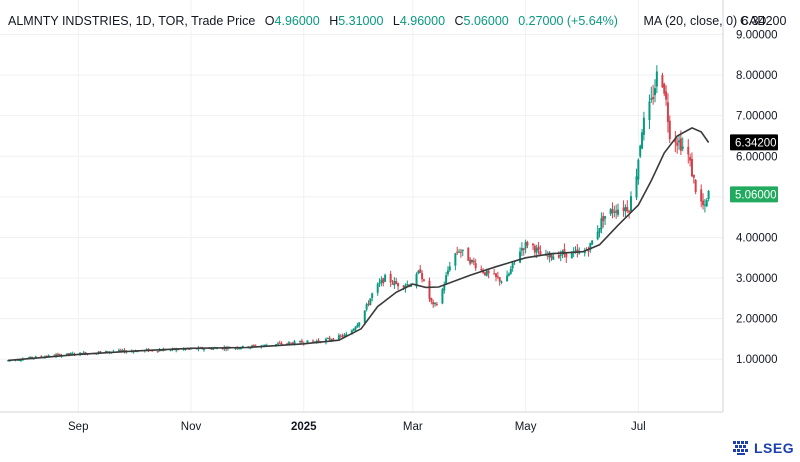 Image resolution: width=800 pixels, height=462 pixels. I want to click on last-price-tag: 5.06000, so click(754, 194).